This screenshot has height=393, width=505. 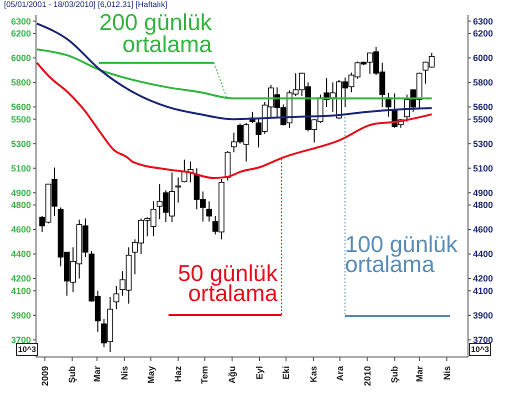 What do you see at coordinates (151, 375) in the screenshot?
I see `x-tick-label: May` at bounding box center [151, 375].